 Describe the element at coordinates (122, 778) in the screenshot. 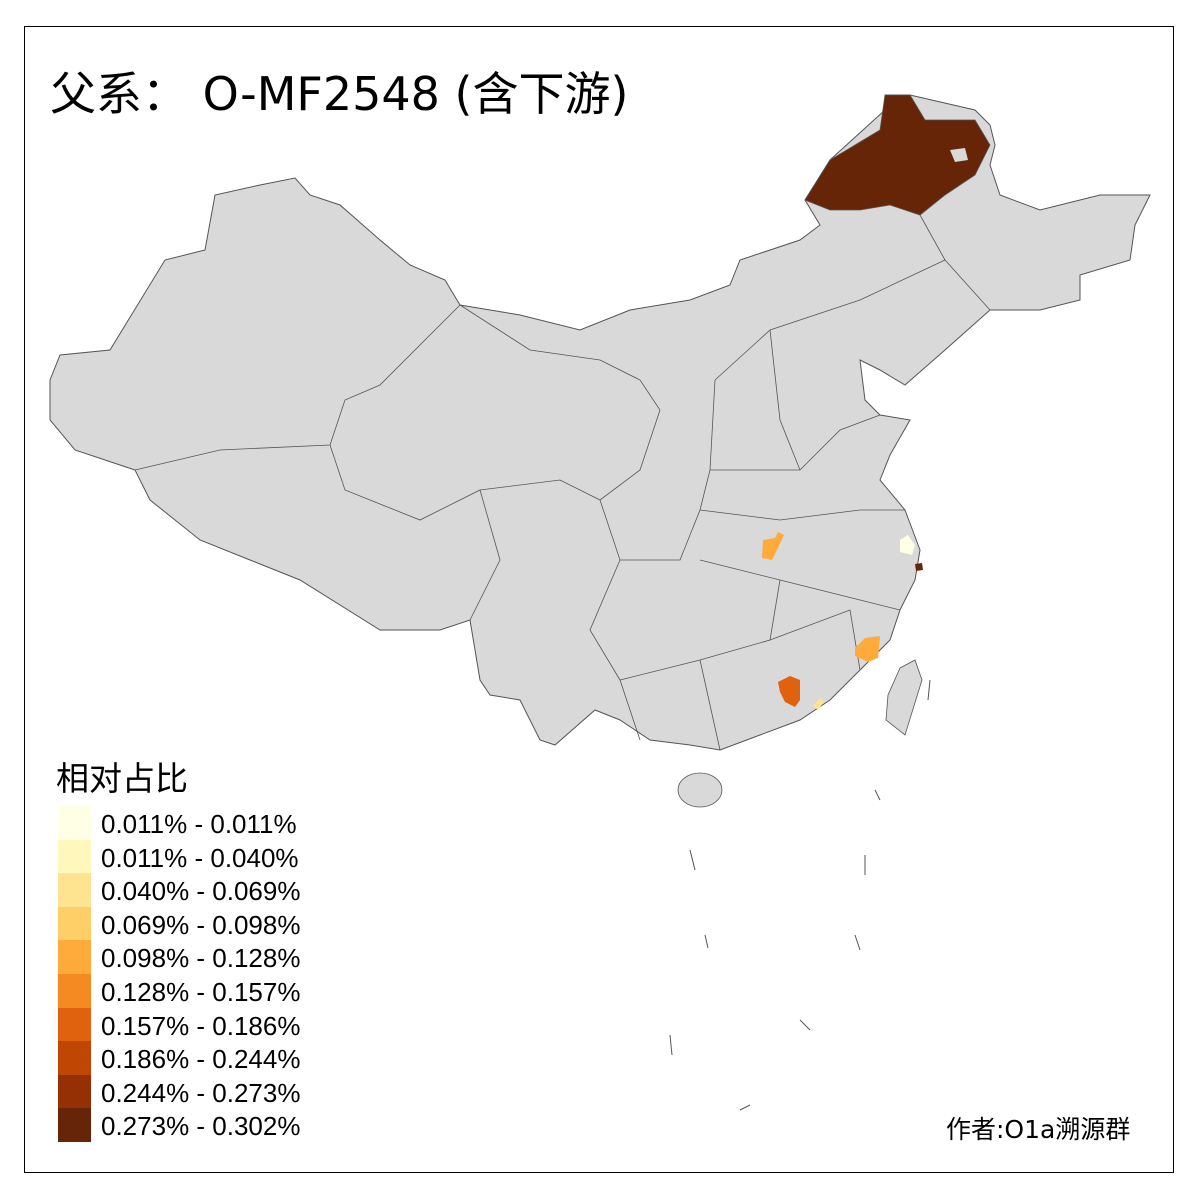

I see `legend-title: 相对占比` at that location.